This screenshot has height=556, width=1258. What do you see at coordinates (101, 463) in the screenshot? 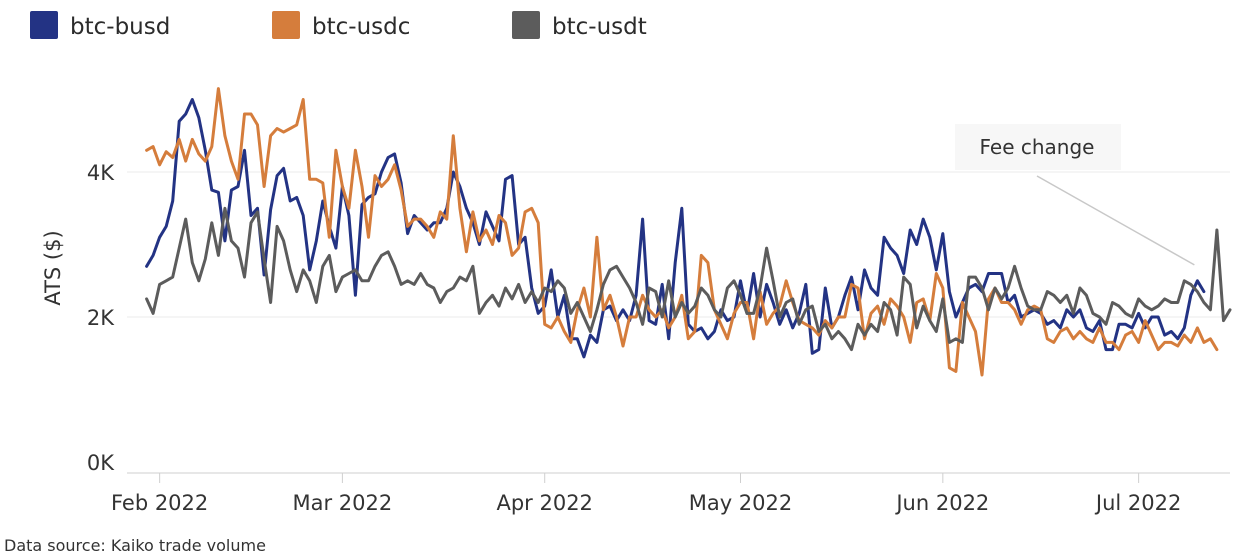
I see `y-tick-label: 0K` at bounding box center [101, 463].